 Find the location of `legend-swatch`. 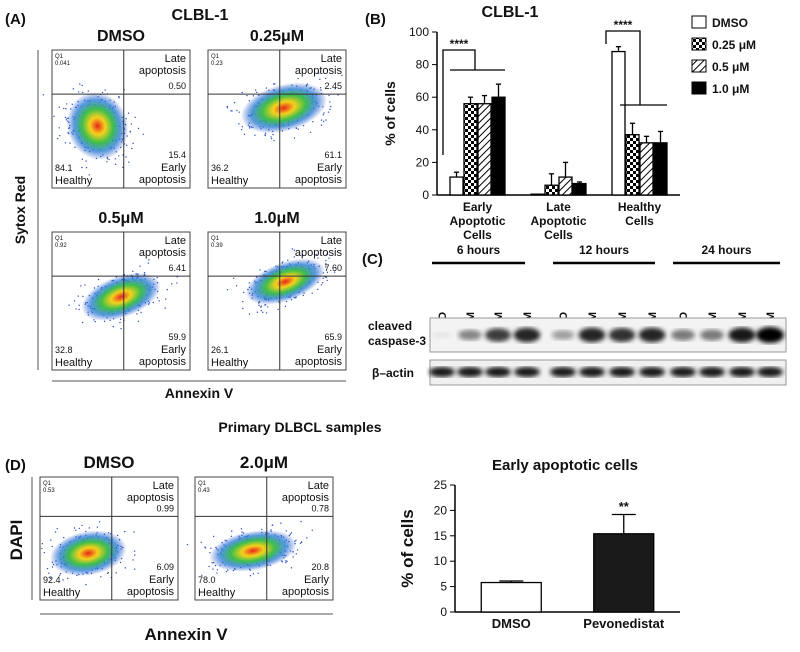

legend-swatch is located at coordinates (699, 88).